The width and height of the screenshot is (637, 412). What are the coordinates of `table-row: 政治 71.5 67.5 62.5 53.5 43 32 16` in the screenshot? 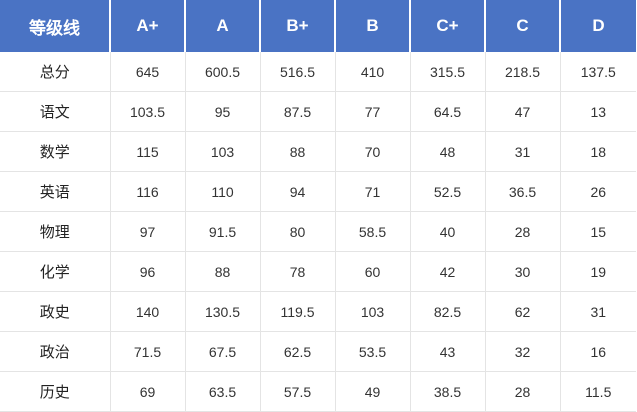 It's located at (318, 351).